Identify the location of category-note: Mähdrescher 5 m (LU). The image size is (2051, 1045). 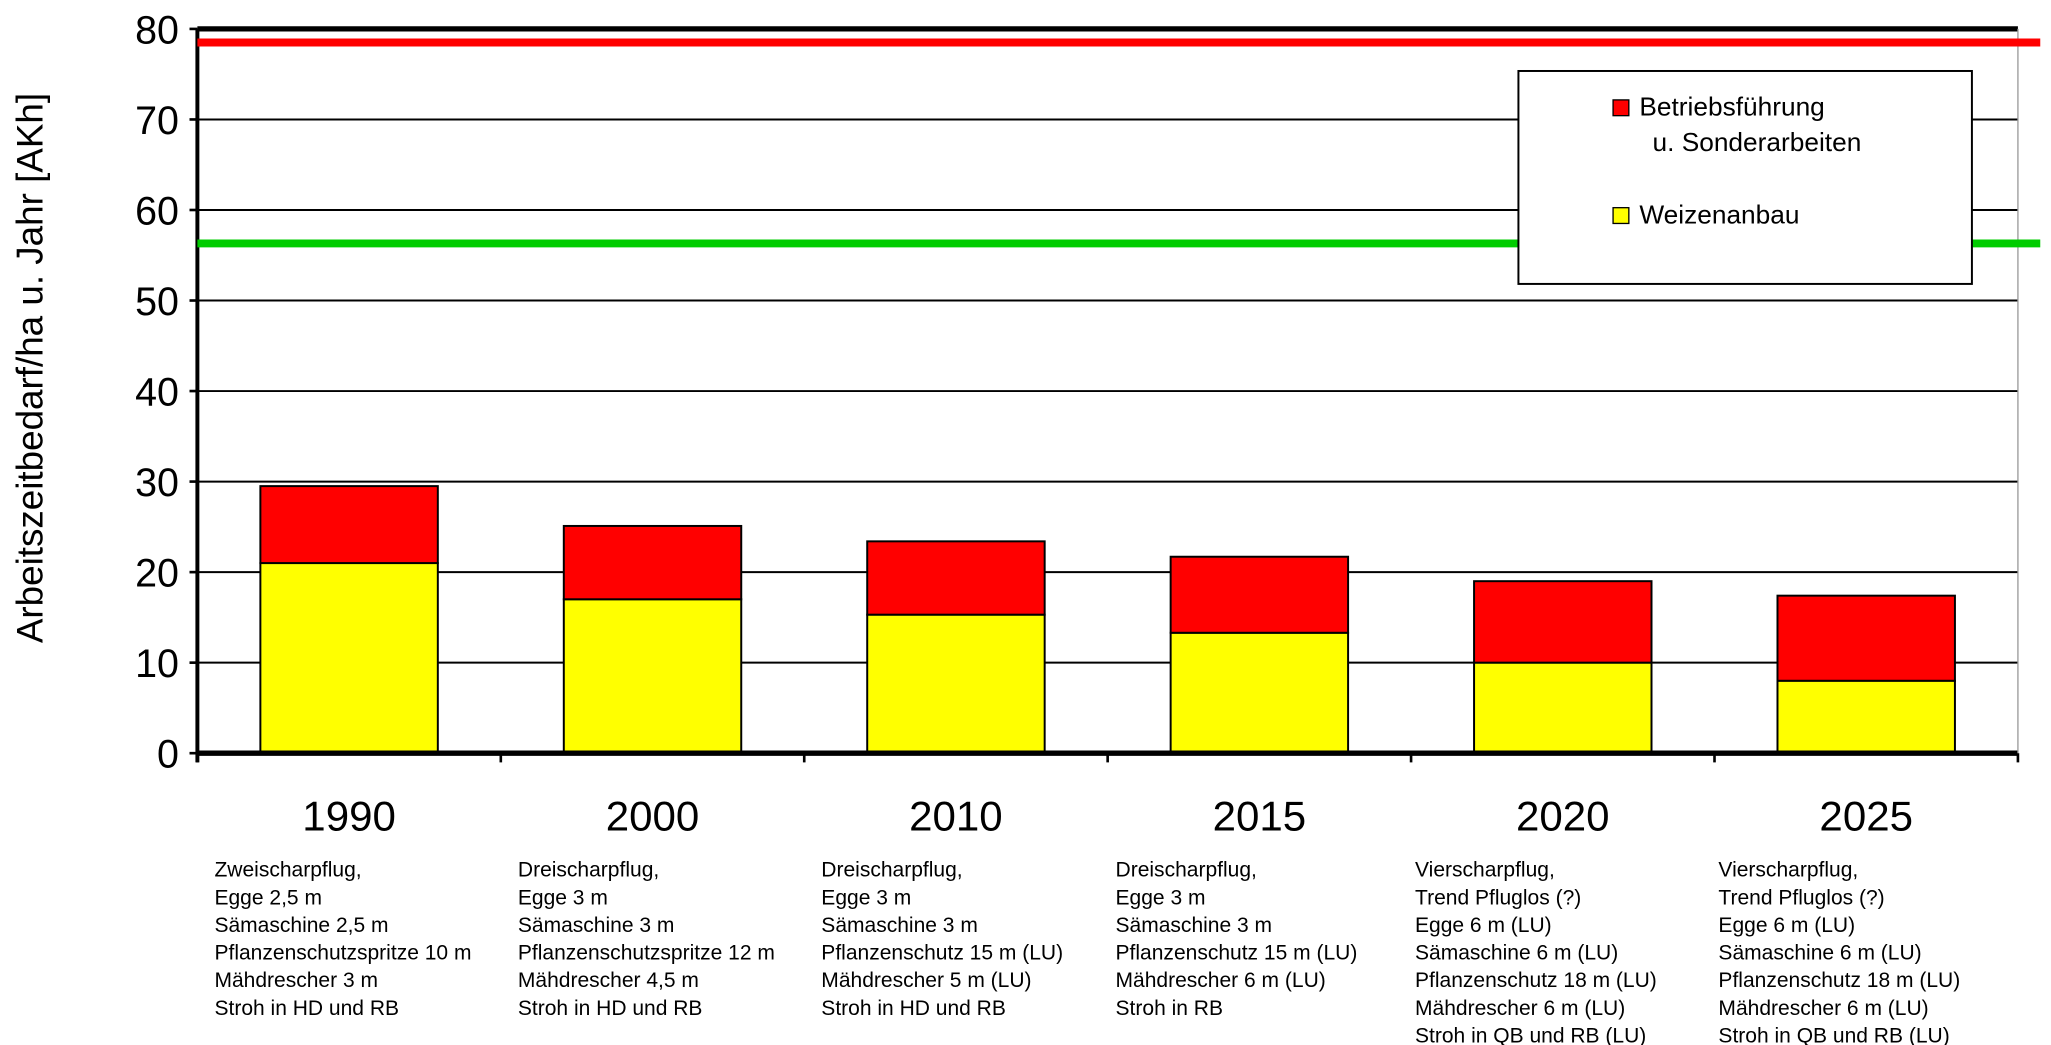
(926, 980).